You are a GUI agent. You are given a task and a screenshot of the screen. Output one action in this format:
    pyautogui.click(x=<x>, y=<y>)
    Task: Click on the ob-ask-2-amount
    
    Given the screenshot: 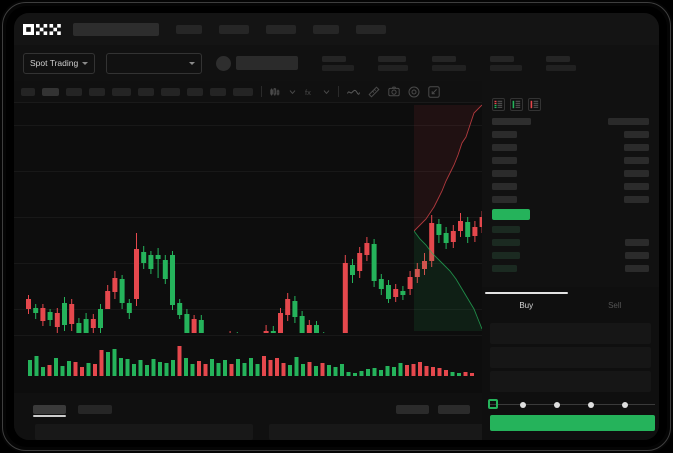 What is the action you would take?
    pyautogui.click(x=636, y=160)
    